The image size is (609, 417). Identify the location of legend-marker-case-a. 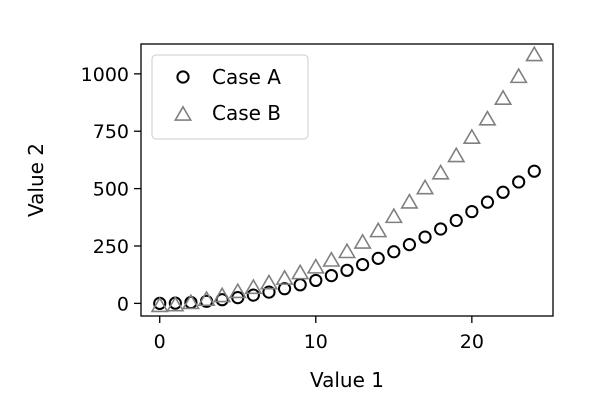
(183, 77).